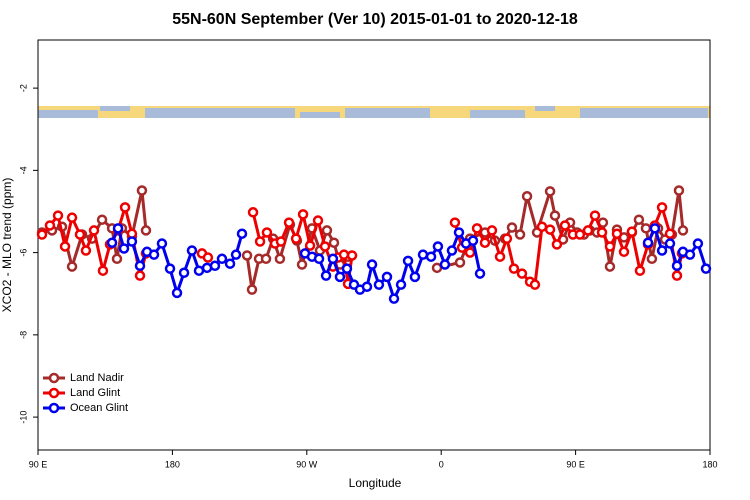 Image resolution: width=750 pixels, height=500 pixels. Describe the element at coordinates (23, 170) in the screenshot. I see `y-tick-label: -4` at that location.